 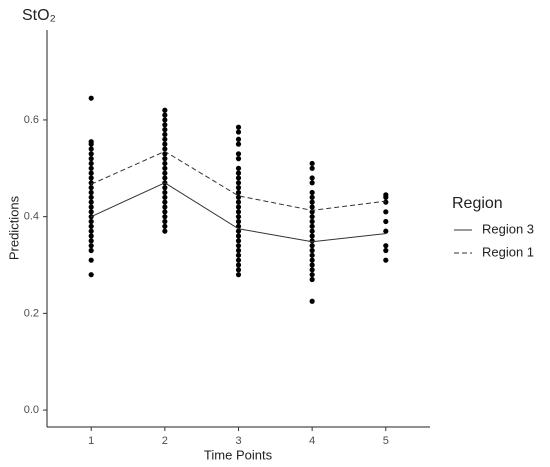 I want to click on x-tick-label: 5, so click(x=386, y=441).